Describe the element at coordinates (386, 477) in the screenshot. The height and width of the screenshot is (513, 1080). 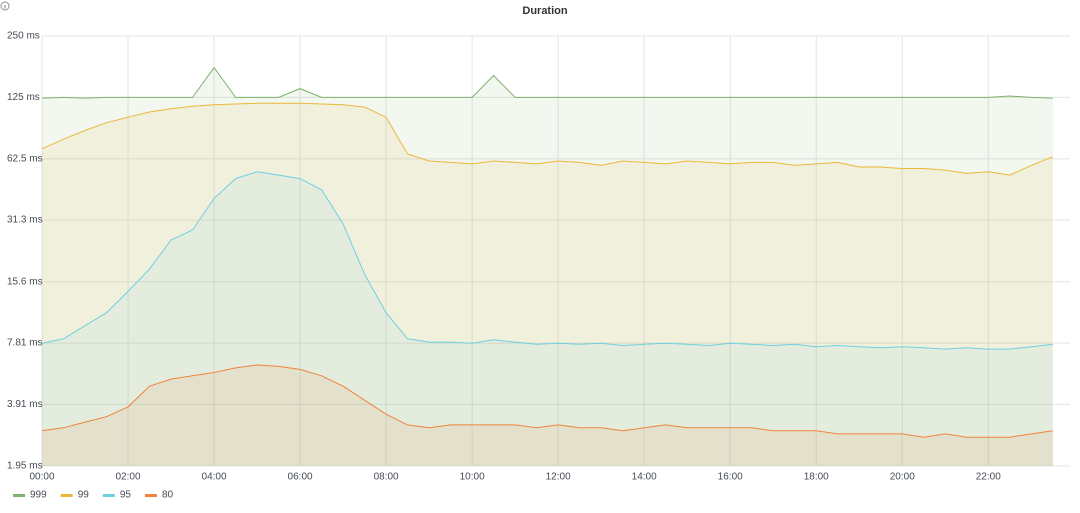
I see `x-tick-label: 08:00` at that location.